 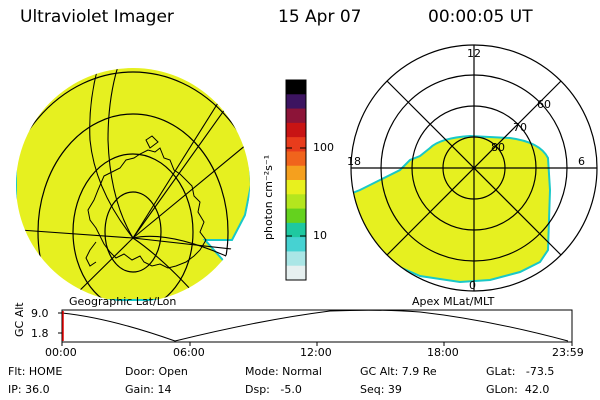 What do you see at coordinates (480, 17) in the screenshot?
I see `time-label: 00:00:05 UT` at bounding box center [480, 17].